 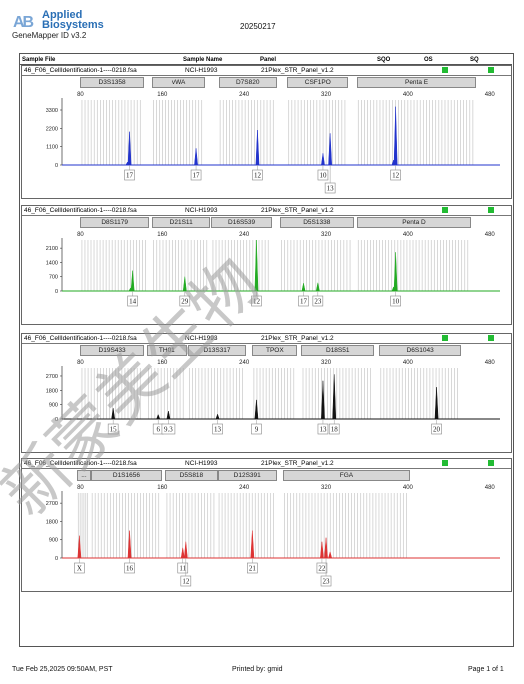 What do you see at coordinates (244, 235) in the screenshot?
I see `x-tick-label: 240` at bounding box center [244, 235].